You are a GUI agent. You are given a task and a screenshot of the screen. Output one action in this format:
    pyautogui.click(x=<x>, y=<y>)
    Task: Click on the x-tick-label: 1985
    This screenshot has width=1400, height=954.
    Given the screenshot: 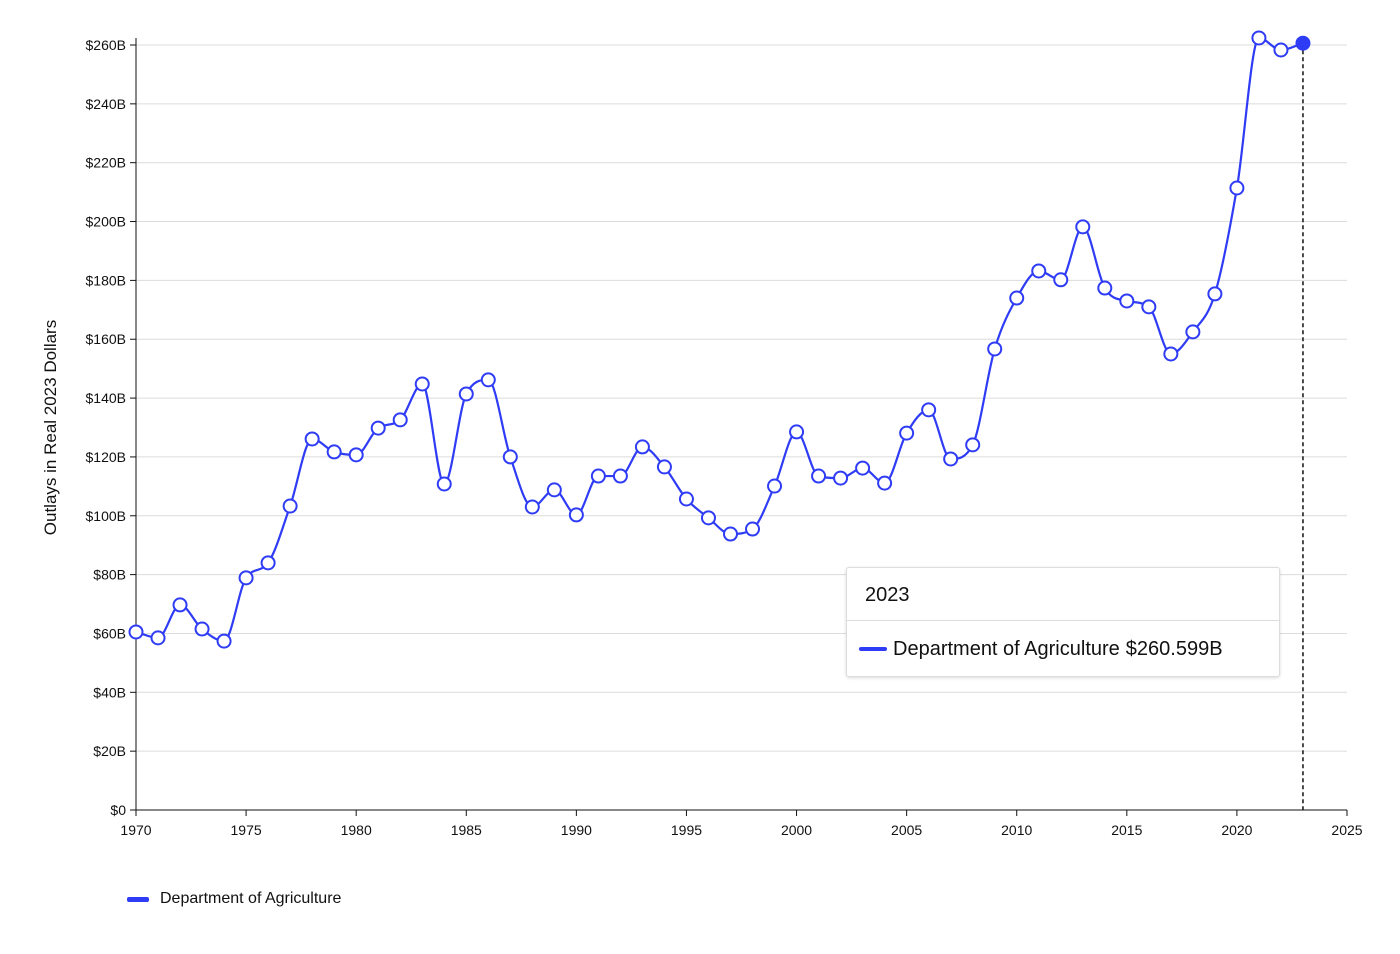 What is the action you would take?
    pyautogui.click(x=466, y=830)
    